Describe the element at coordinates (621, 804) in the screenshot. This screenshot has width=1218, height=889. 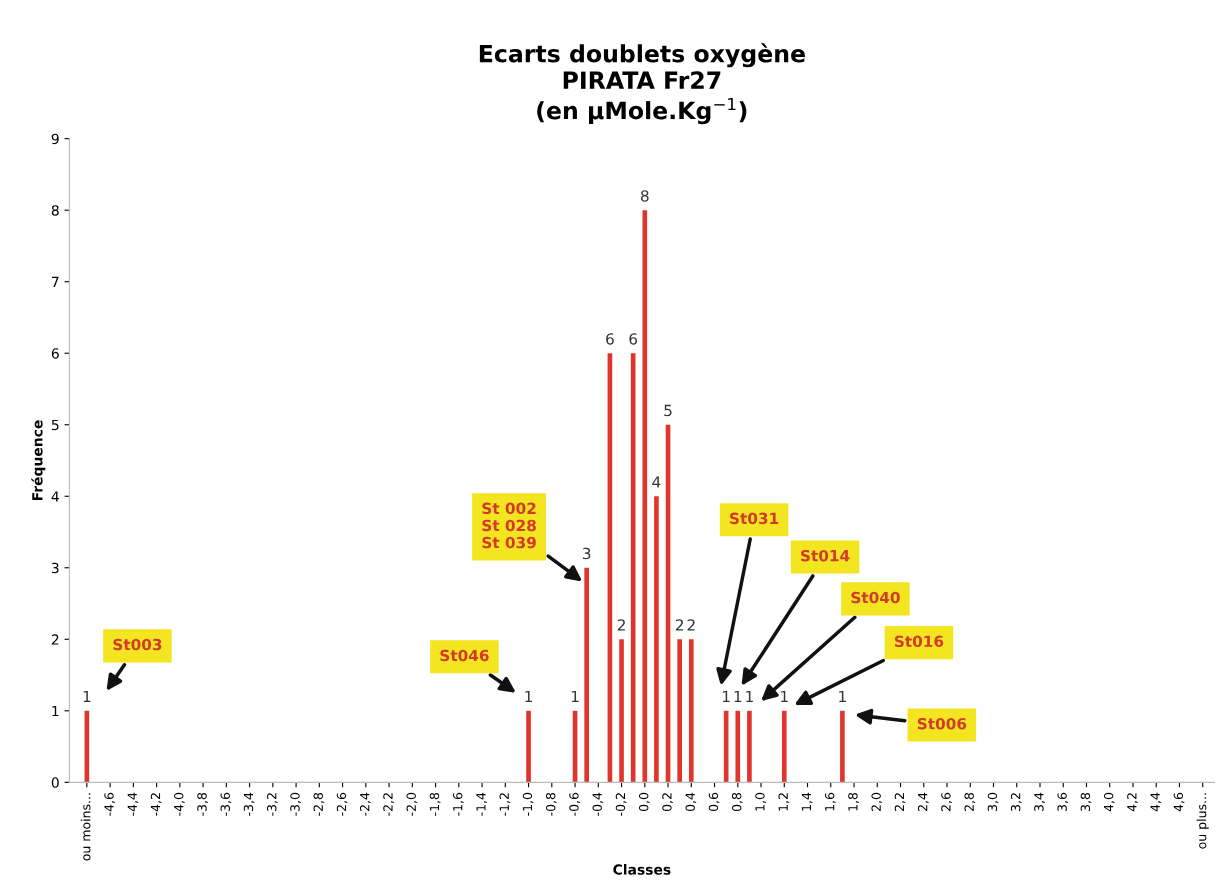
I see `x-tick-label: -0,2` at that location.